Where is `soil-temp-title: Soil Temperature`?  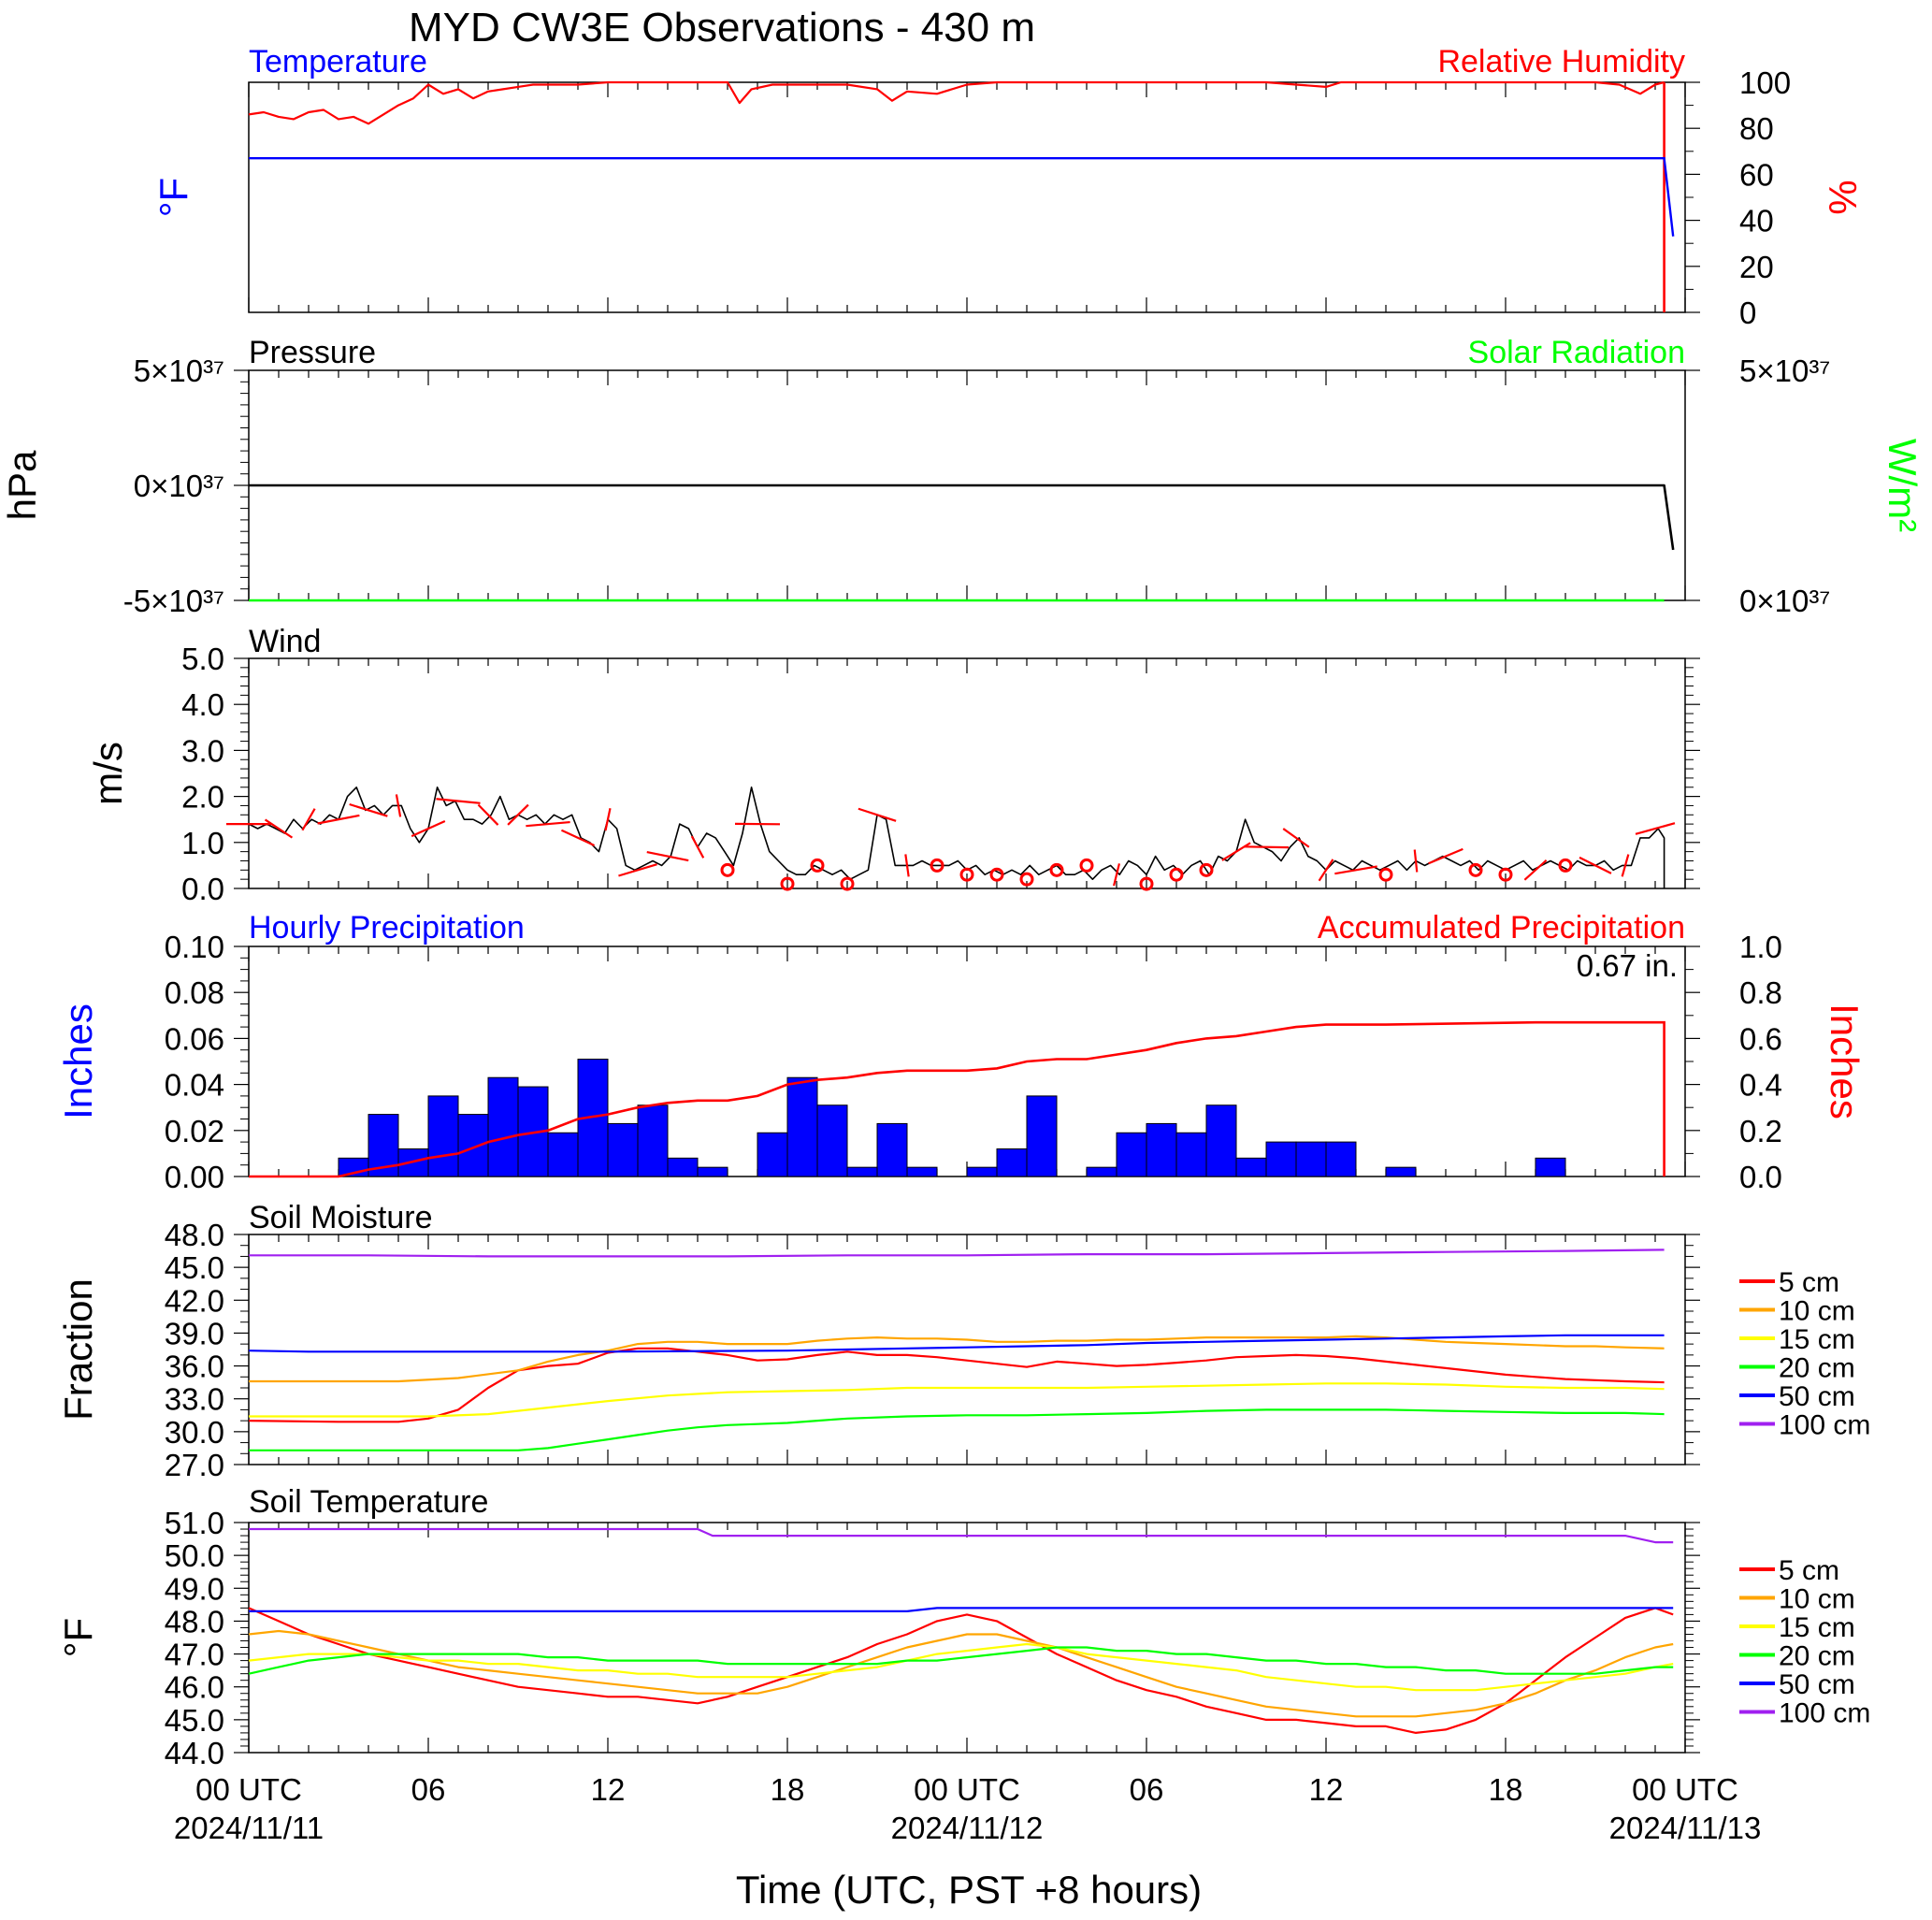 soil-temp-title: Soil Temperature is located at coordinates (368, 1502).